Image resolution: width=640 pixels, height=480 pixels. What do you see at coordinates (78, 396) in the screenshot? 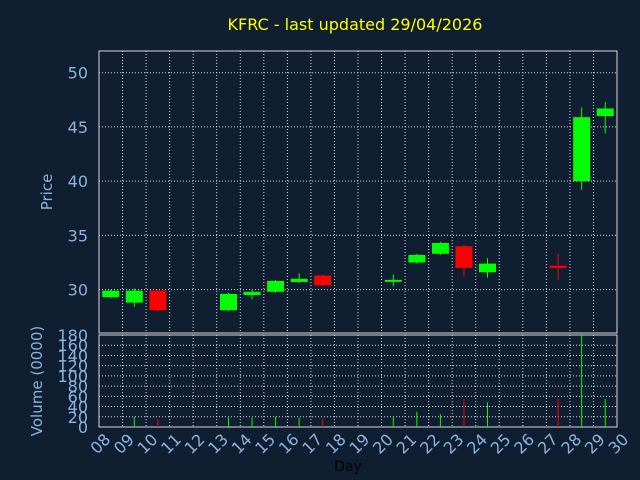
I see `volume-tick-label: 60` at bounding box center [78, 396].